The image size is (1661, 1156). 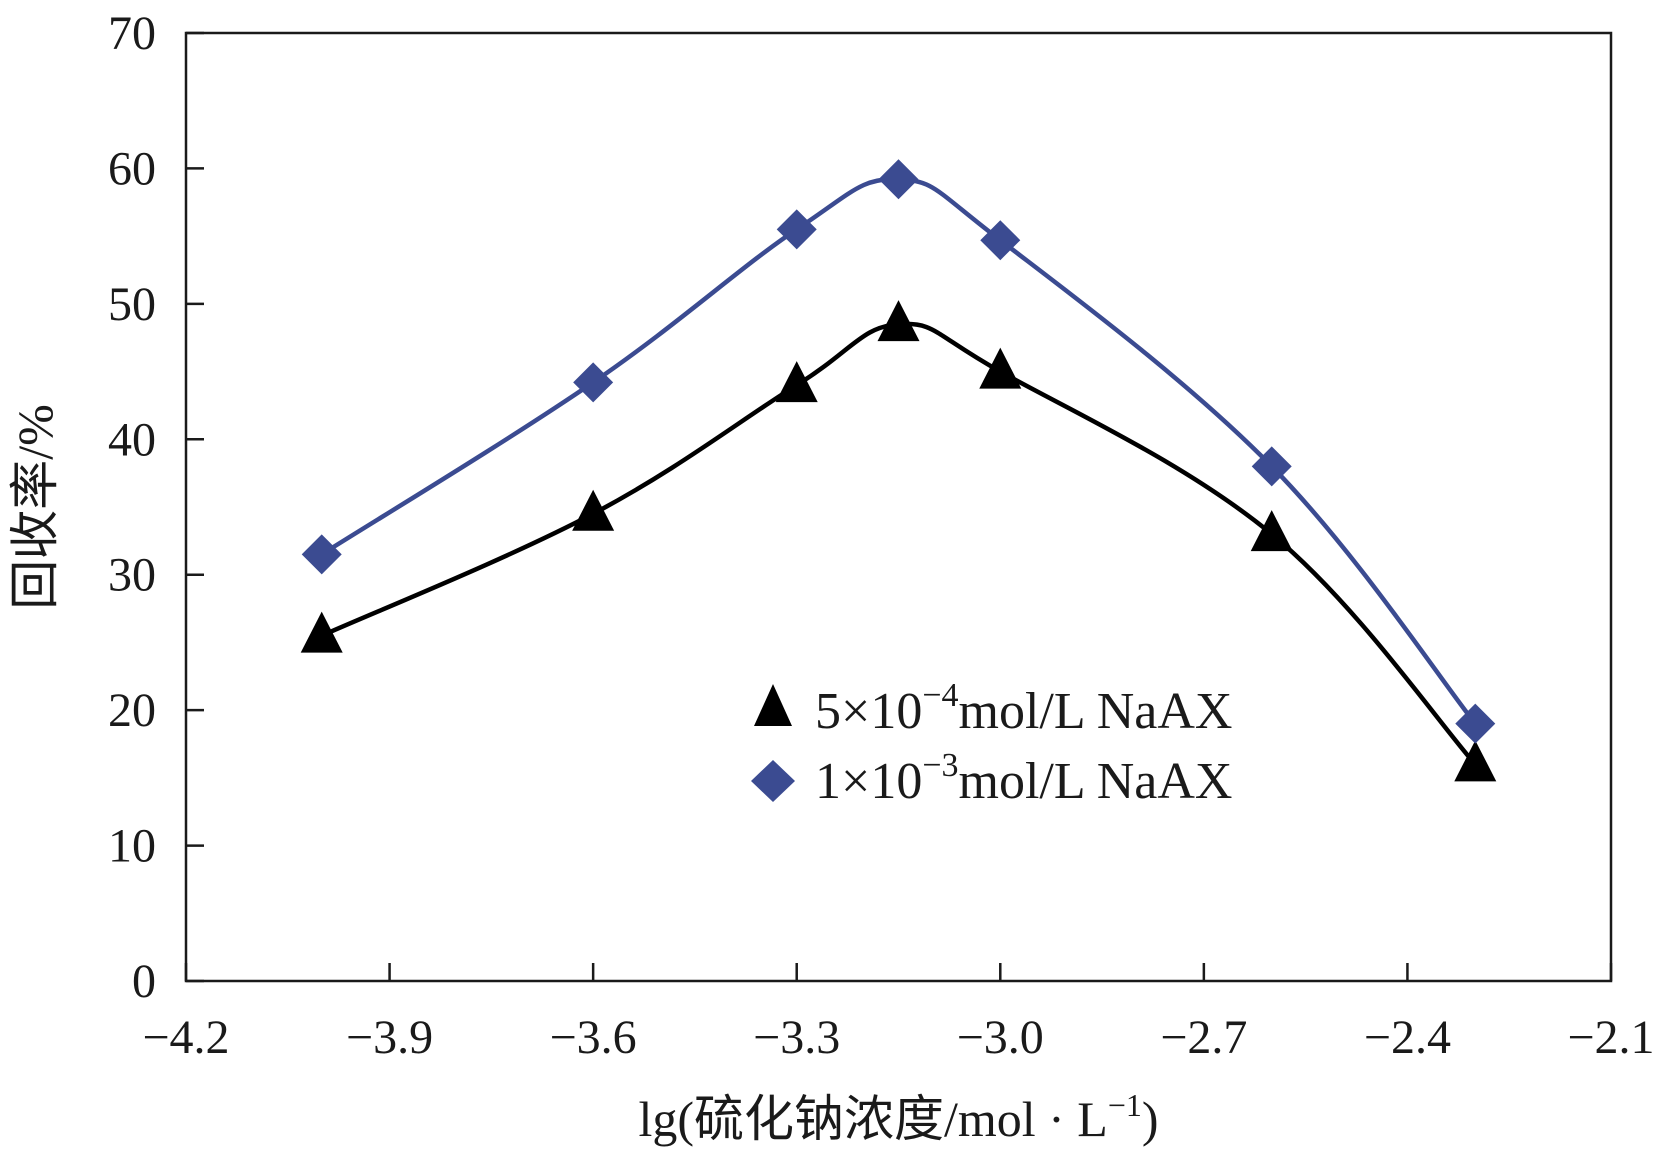 What do you see at coordinates (132, 846) in the screenshot?
I see `y-tick-label-1: 10` at bounding box center [132, 846].